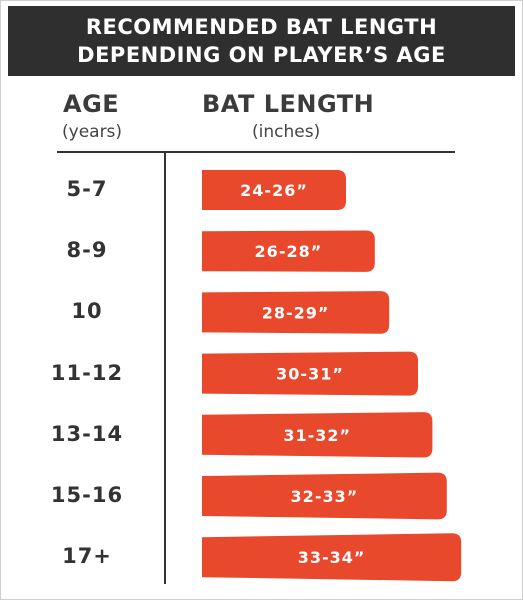  Describe the element at coordinates (87, 495) in the screenshot. I see `age-label: 15-16` at that location.